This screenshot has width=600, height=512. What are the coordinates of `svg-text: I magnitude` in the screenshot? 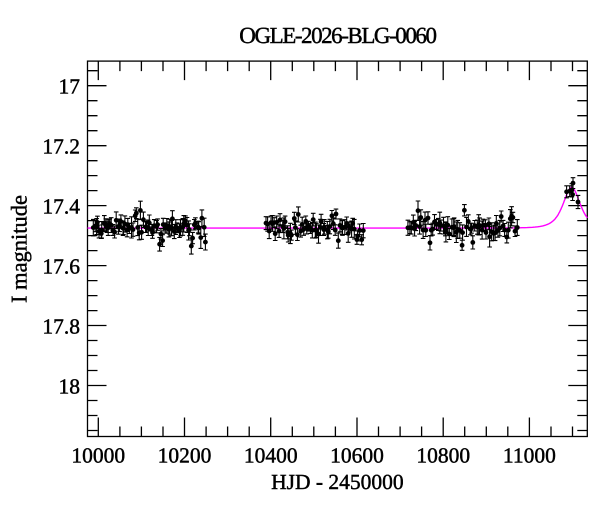 It's located at (19, 249).